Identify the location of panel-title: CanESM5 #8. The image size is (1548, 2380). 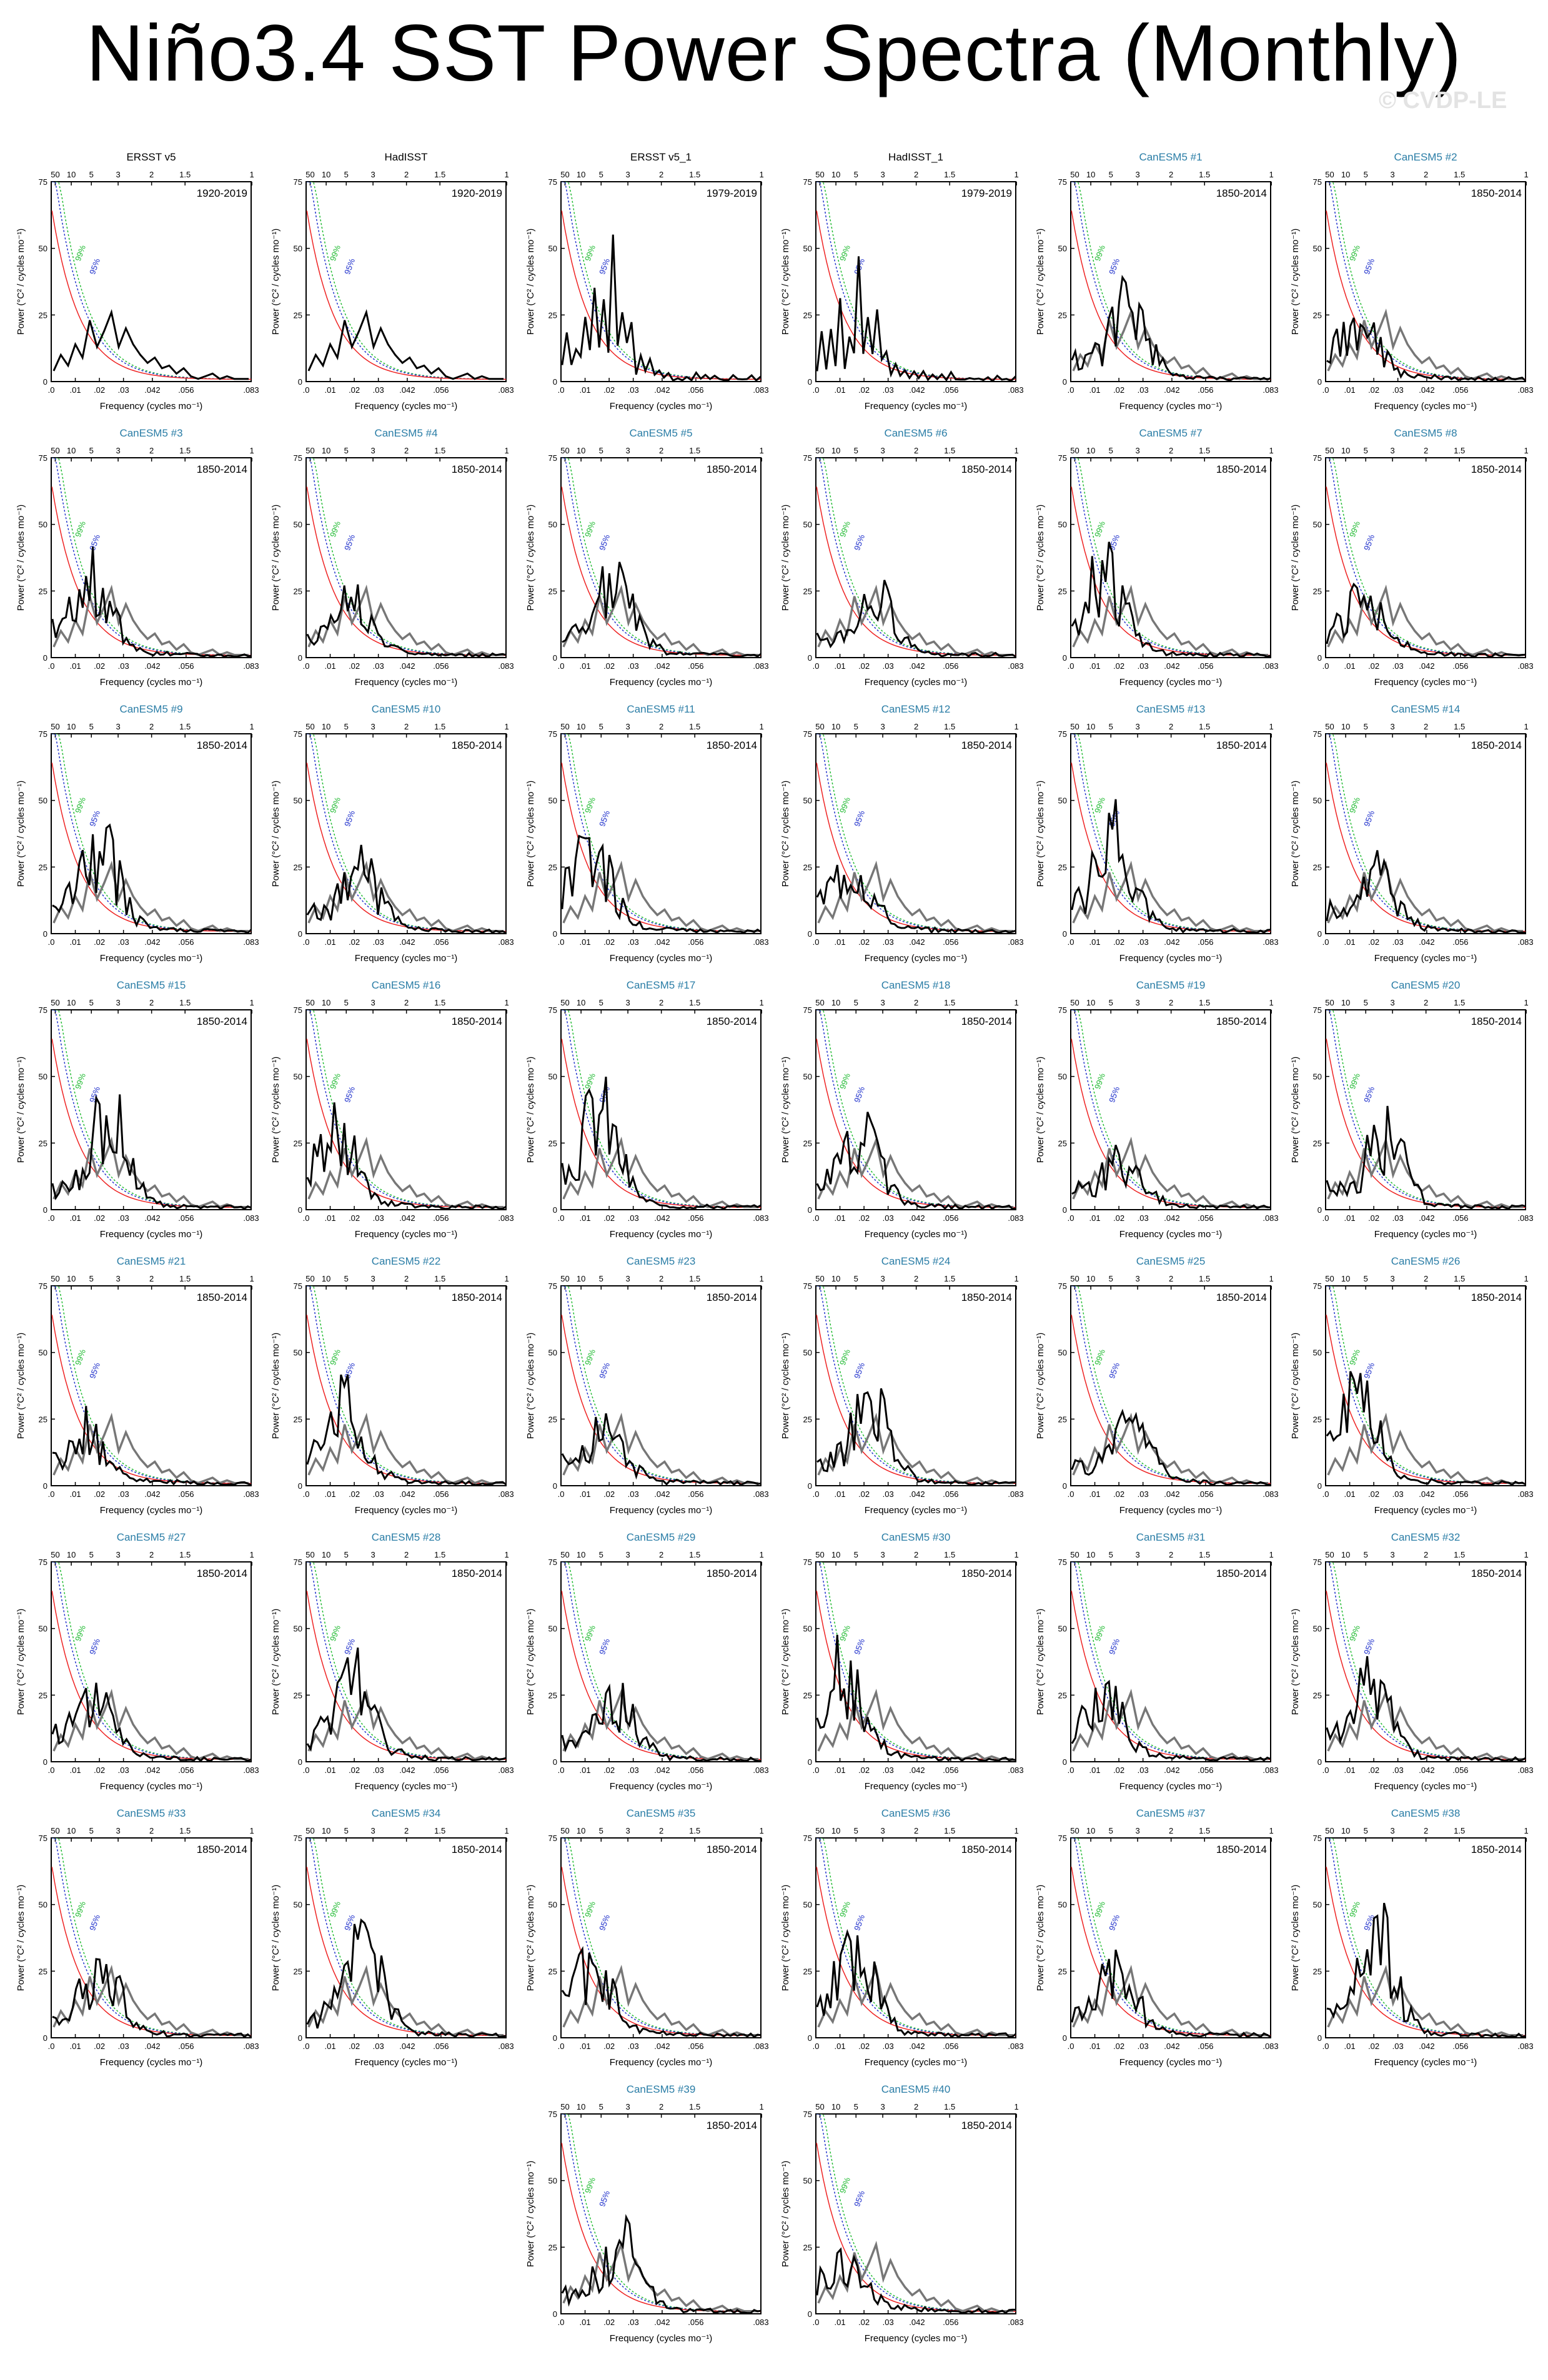
(1425, 433).